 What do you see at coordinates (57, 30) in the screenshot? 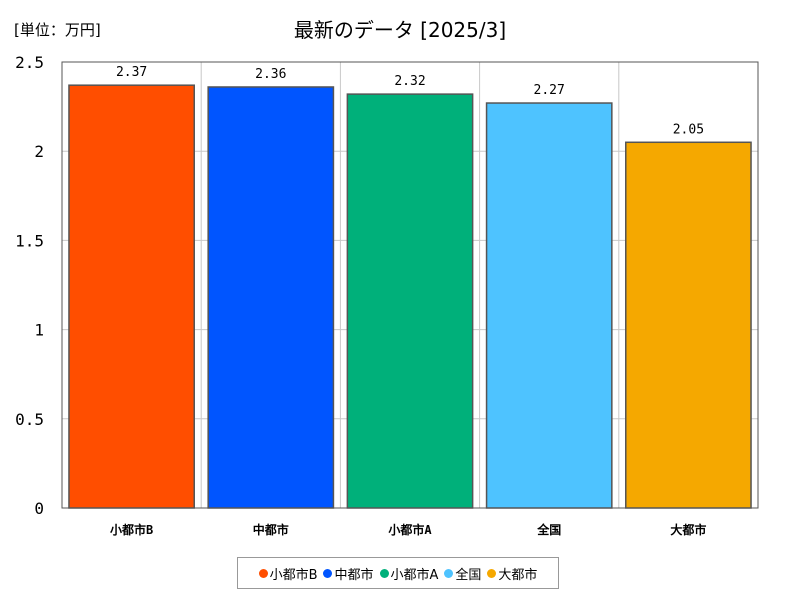
I see `unit-label: [単位：万円]` at bounding box center [57, 30].